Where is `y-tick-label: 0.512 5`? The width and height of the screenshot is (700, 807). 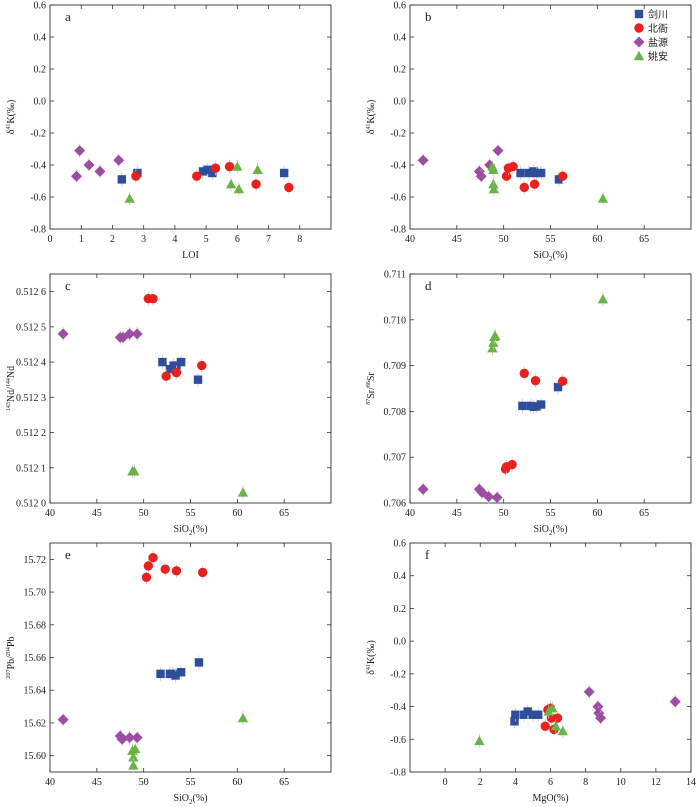
y-tick-label: 0.512 5 is located at coordinates (31, 327).